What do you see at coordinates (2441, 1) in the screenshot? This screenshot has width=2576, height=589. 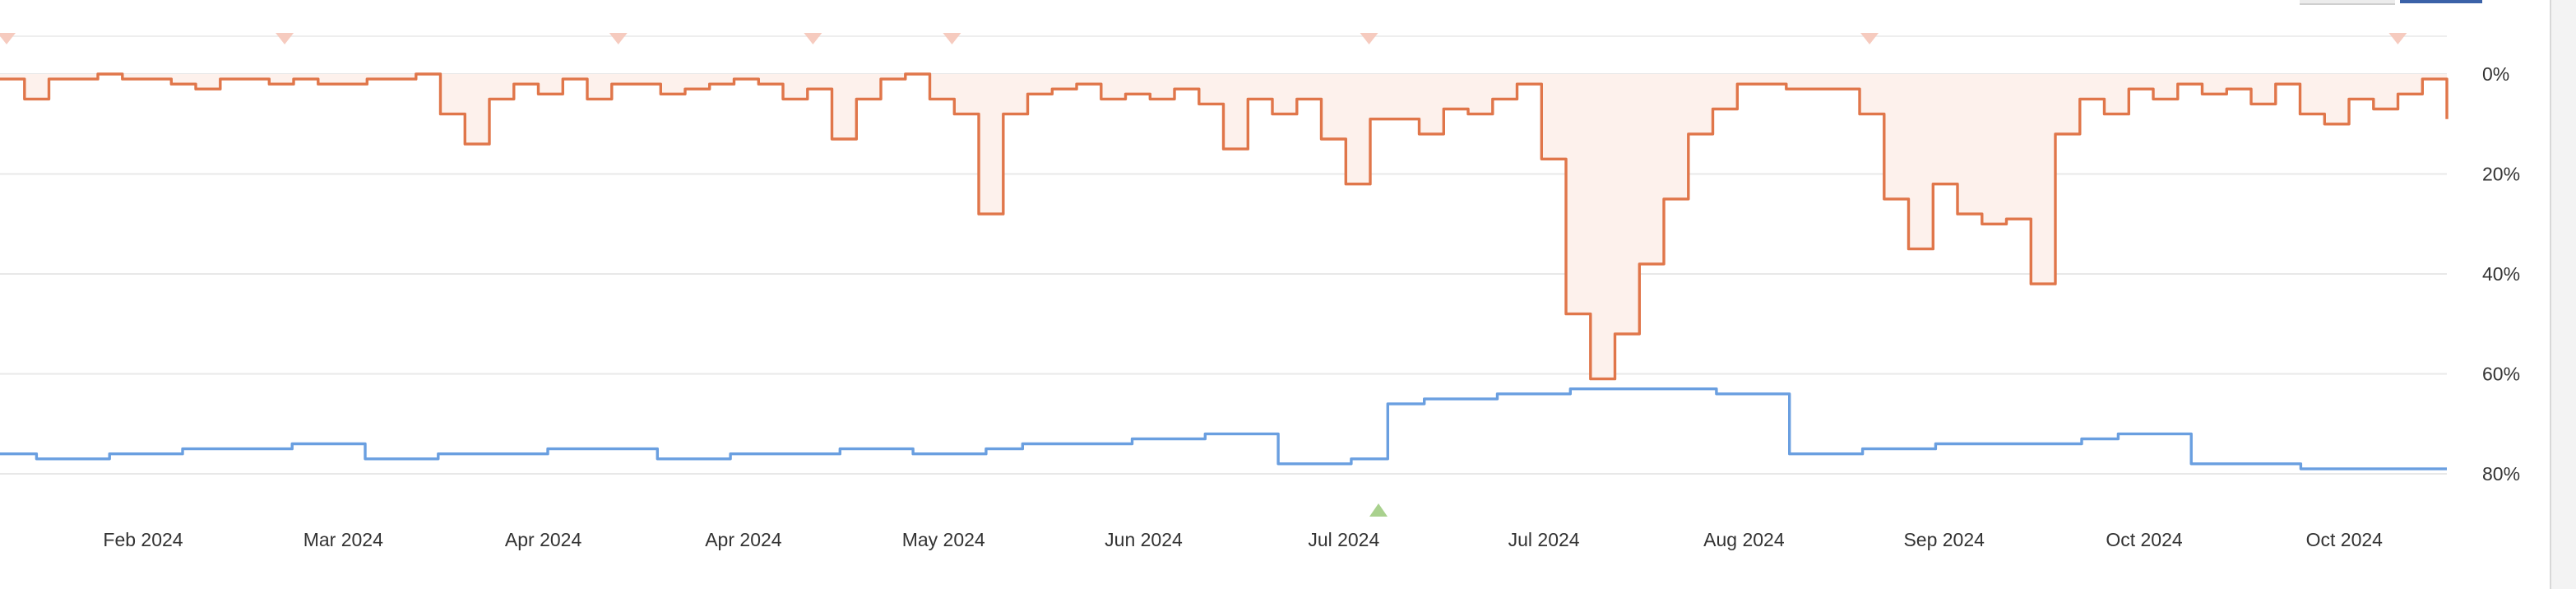 I see `range-control-right` at bounding box center [2441, 1].